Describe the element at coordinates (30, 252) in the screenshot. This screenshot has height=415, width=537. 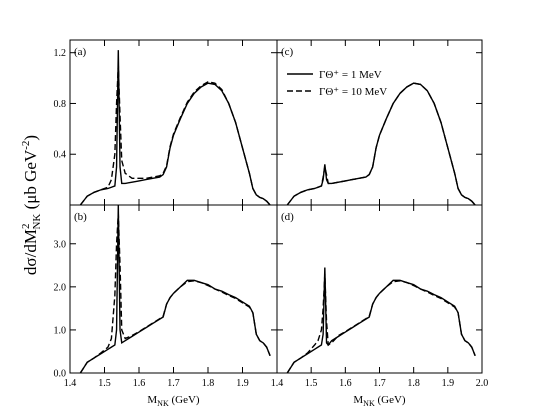
I see `y-label-main: dσ/dM` at that location.